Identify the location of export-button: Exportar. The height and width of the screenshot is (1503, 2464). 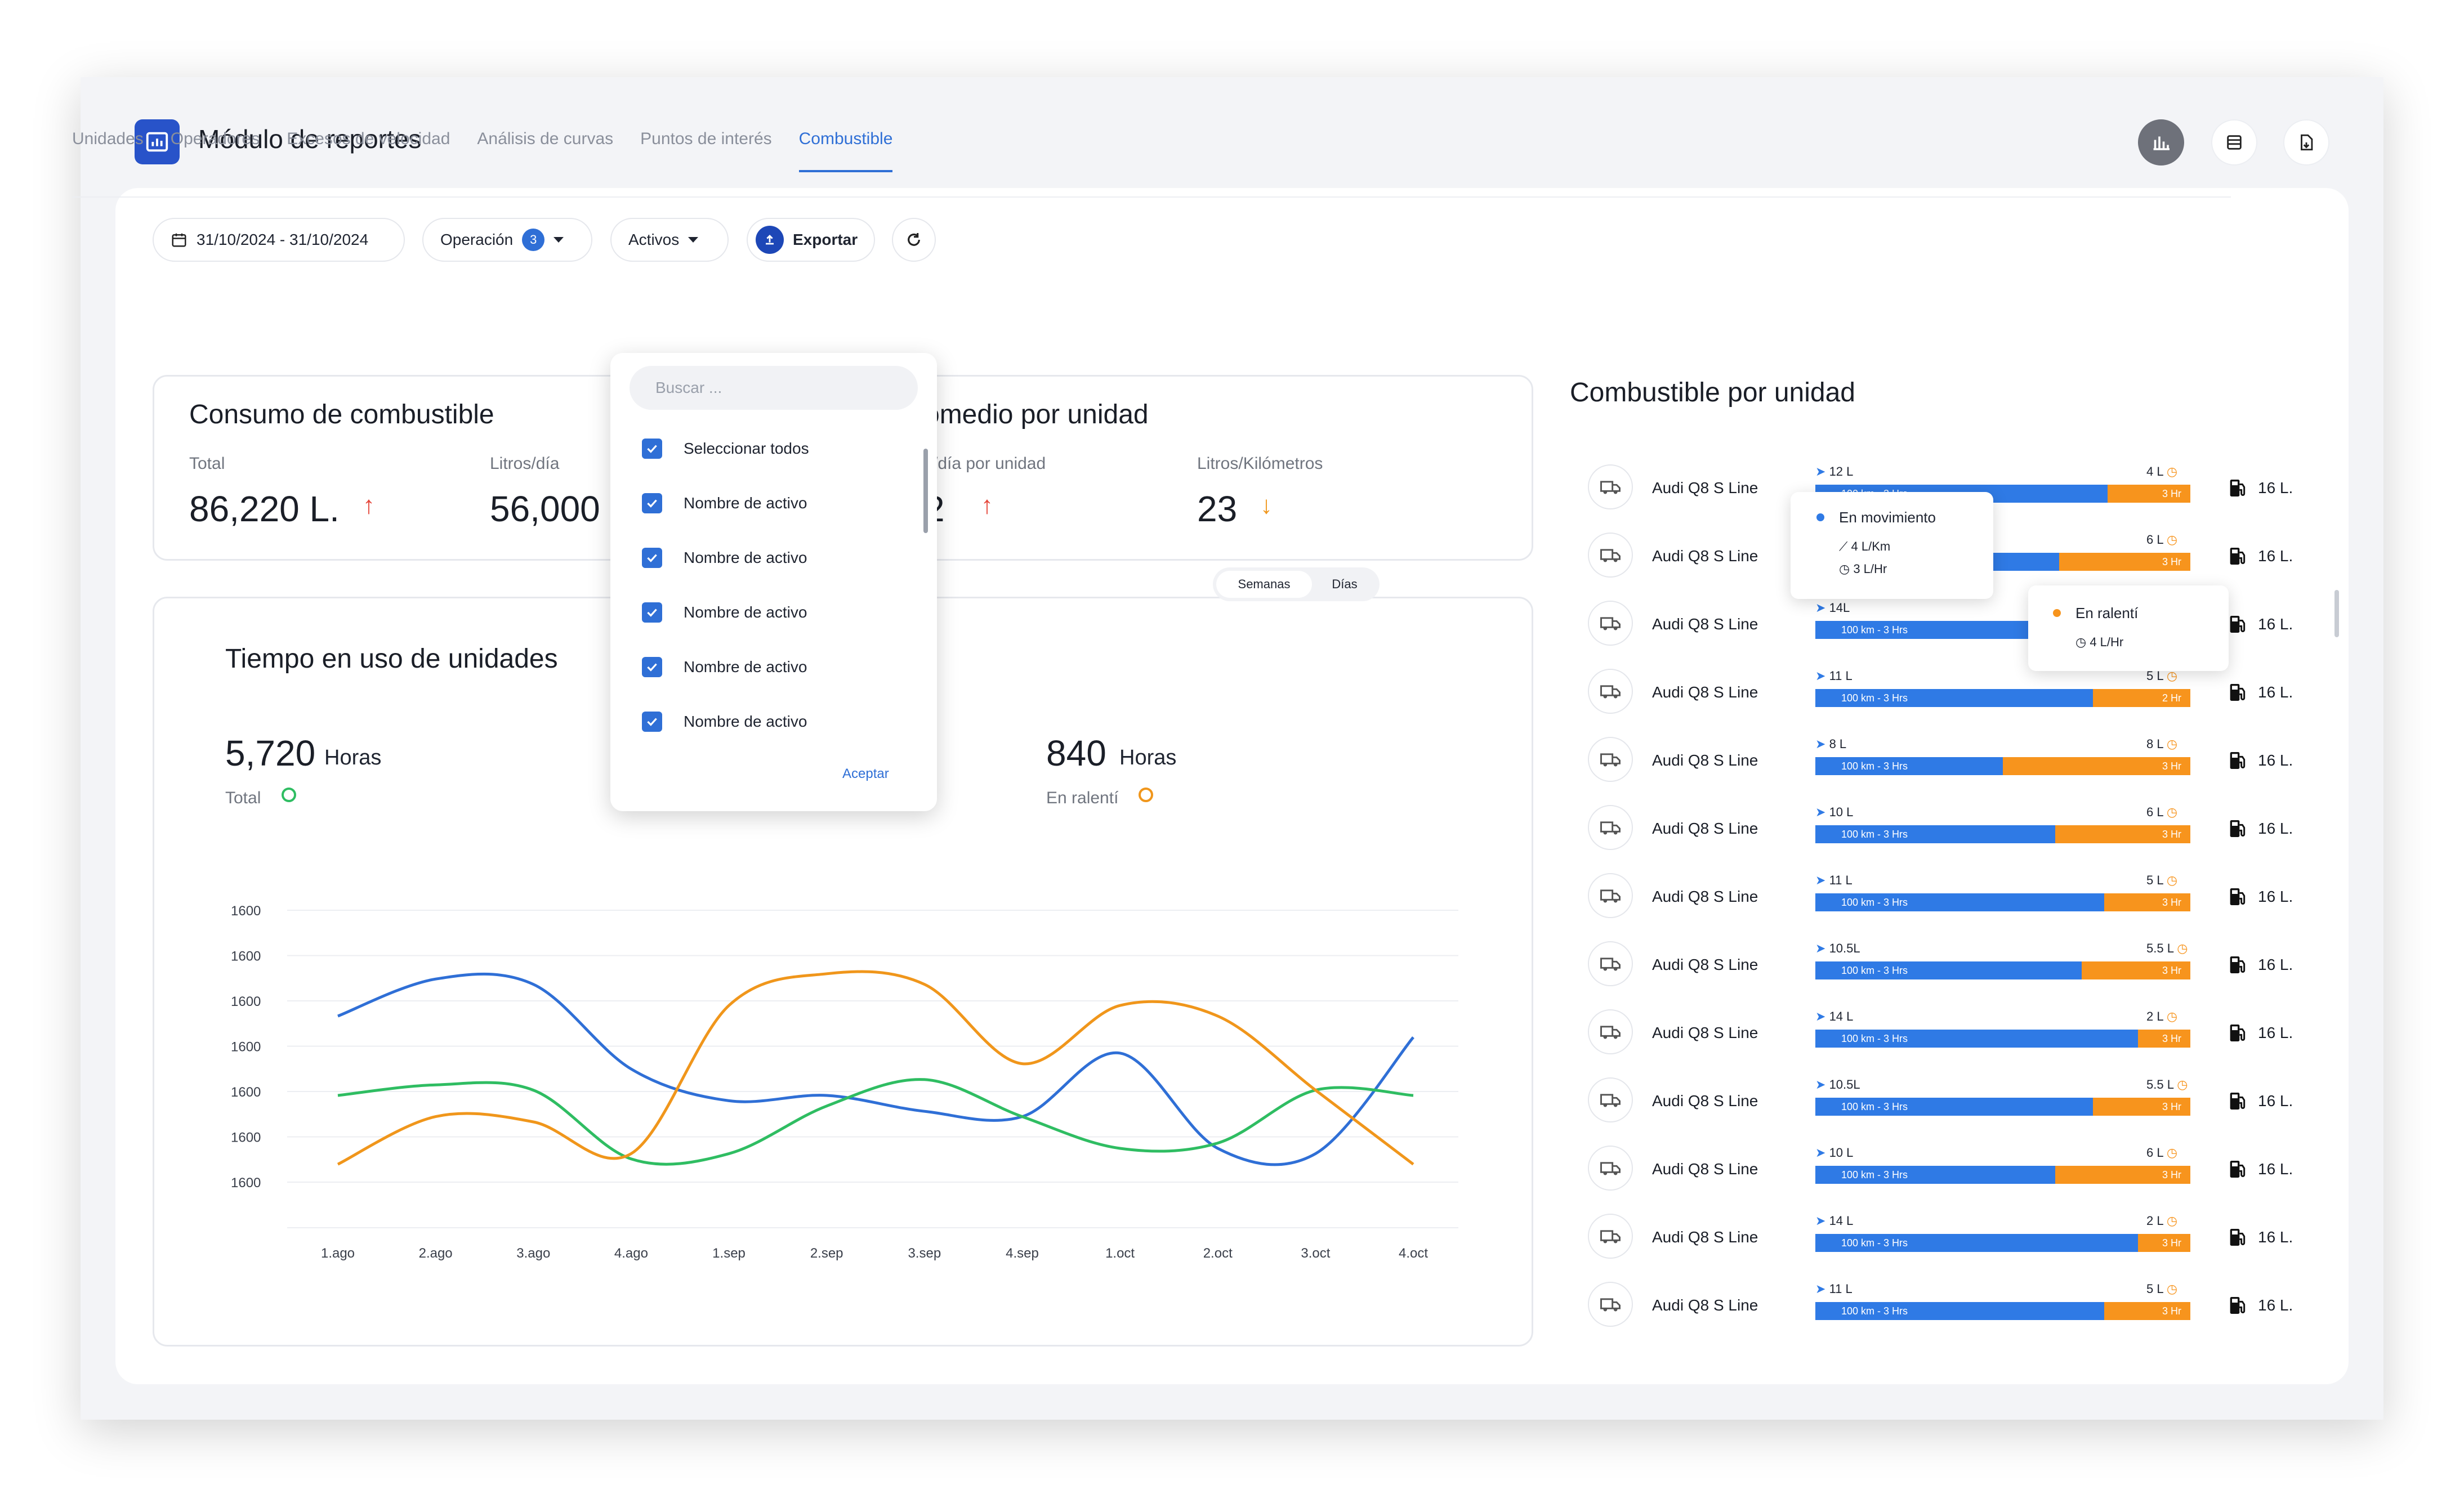
(811, 240).